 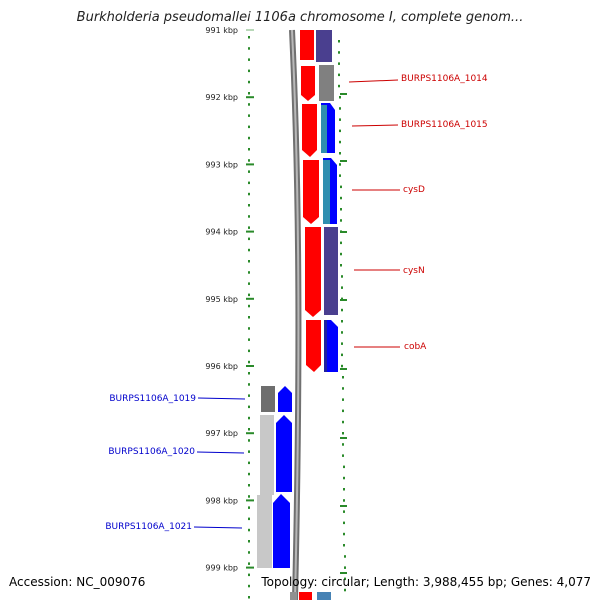 What do you see at coordinates (310, 596) in the screenshot?
I see `bottom-stubs` at bounding box center [310, 596].